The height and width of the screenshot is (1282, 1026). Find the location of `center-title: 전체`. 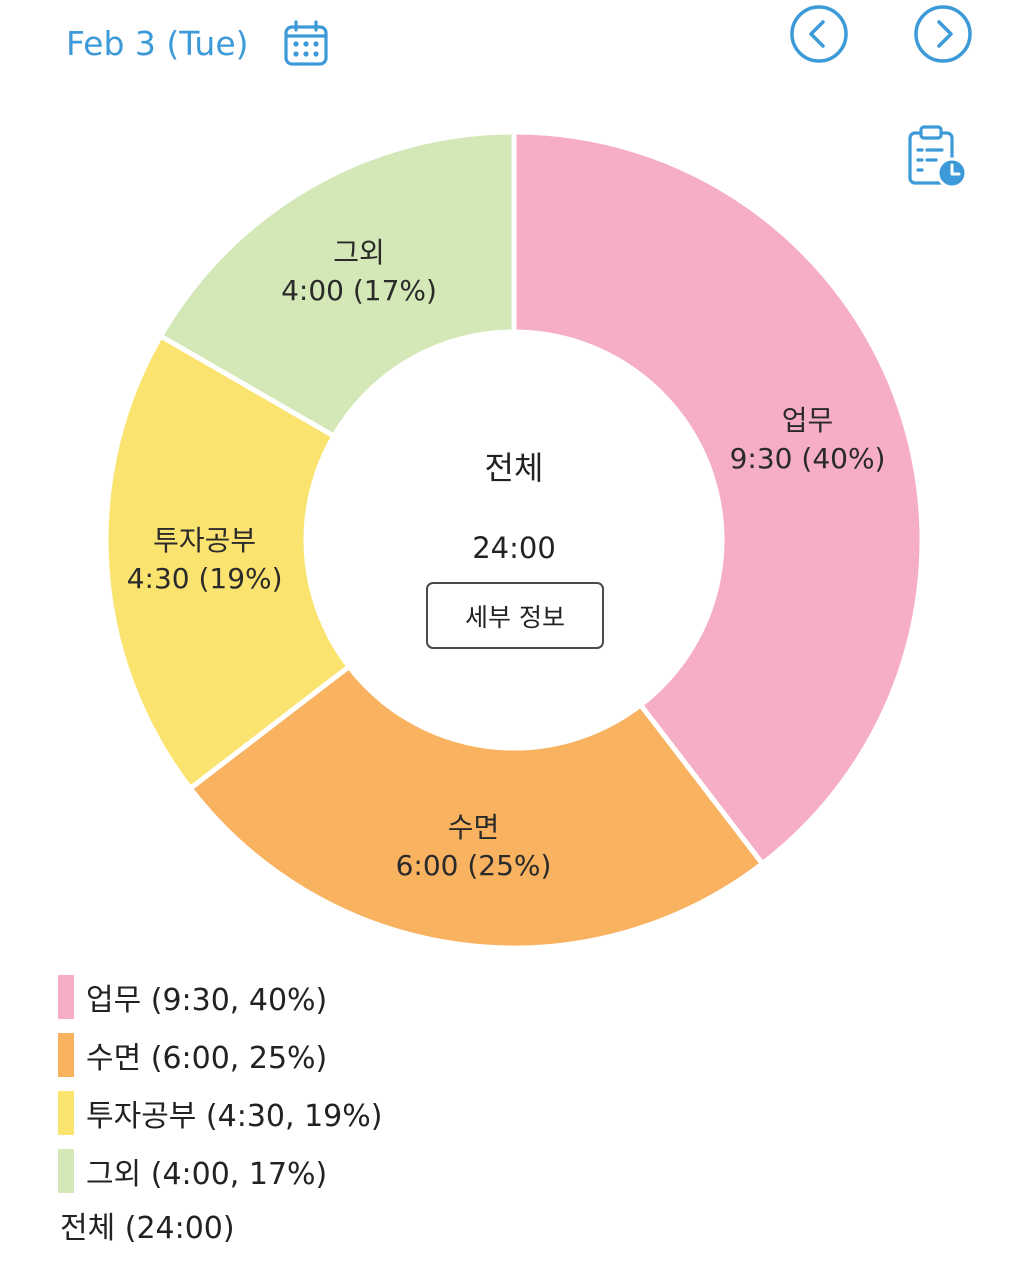

center-title: 전체 is located at coordinates (514, 468).